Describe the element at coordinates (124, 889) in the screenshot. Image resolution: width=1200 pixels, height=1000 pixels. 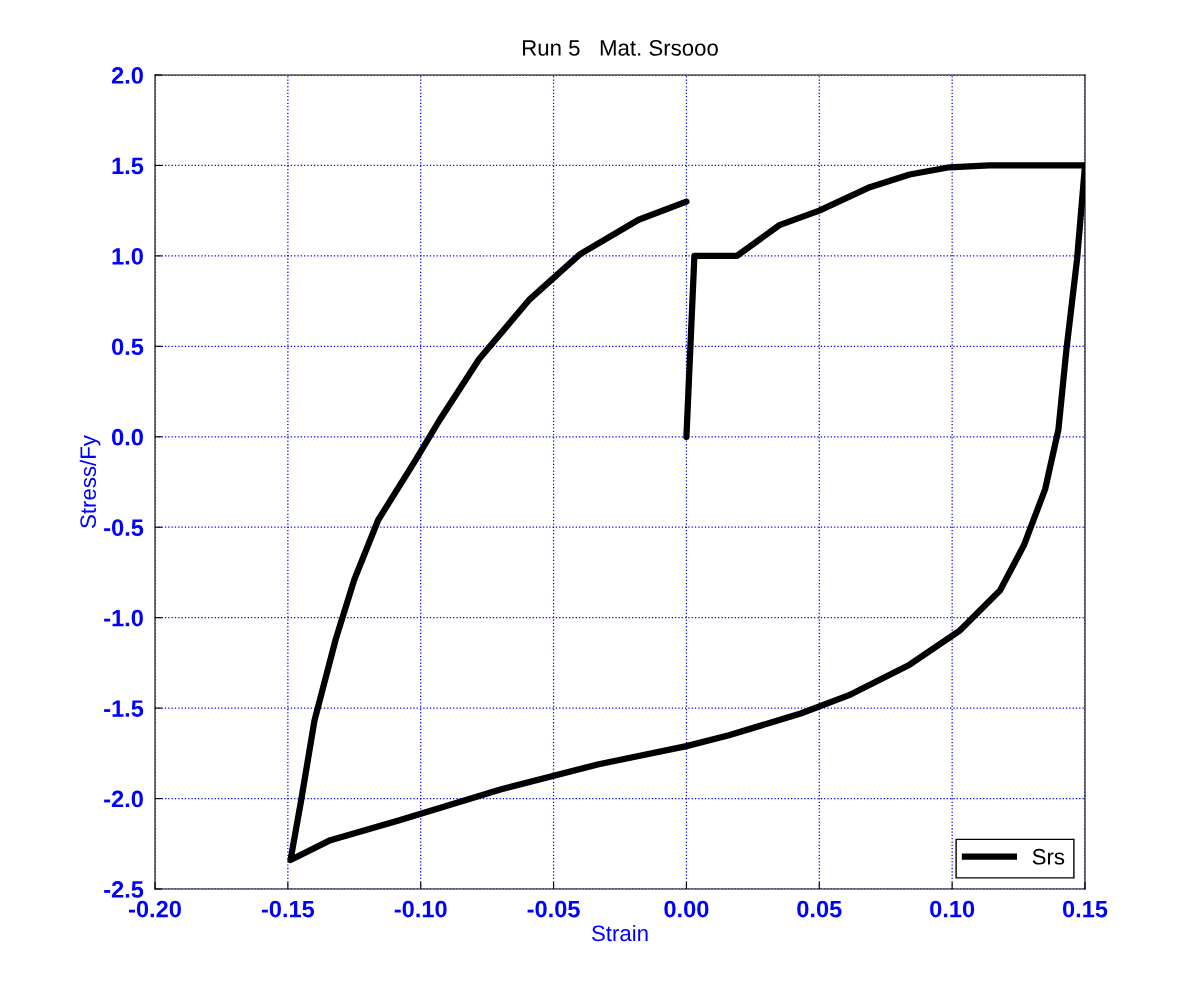
I see `y-tick-label: -2.5` at that location.